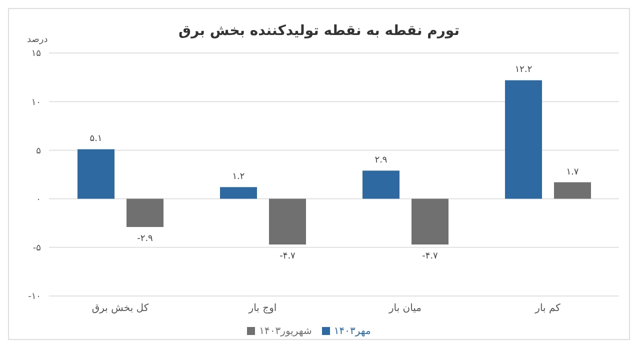 The image size is (640, 349). What do you see at coordinates (238, 177) in the screenshot?
I see `data-label: ۱.۲` at bounding box center [238, 177].